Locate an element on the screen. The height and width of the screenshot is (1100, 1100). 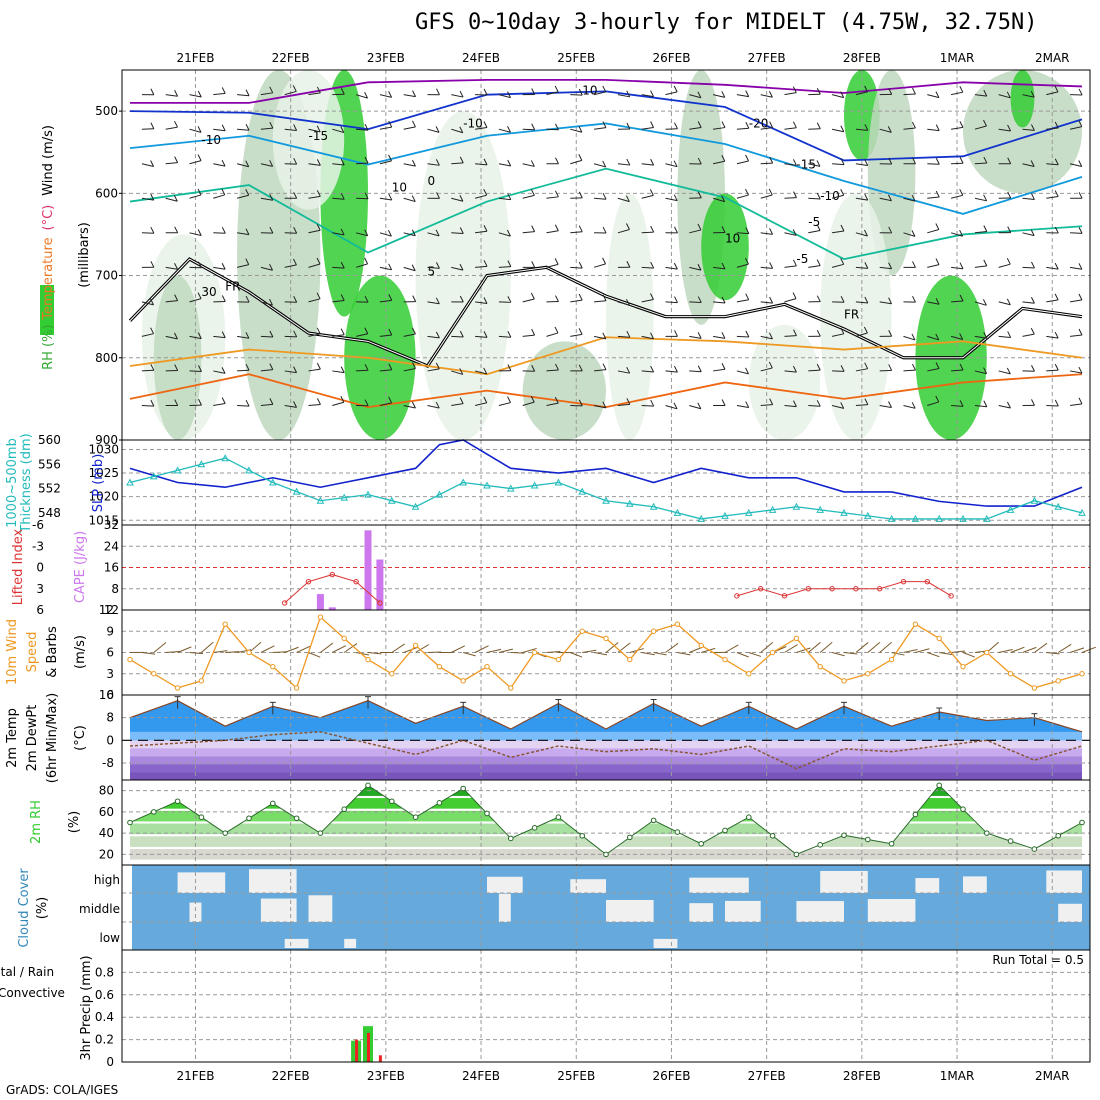
top-day-label: 27FEB is located at coordinates (767, 58).